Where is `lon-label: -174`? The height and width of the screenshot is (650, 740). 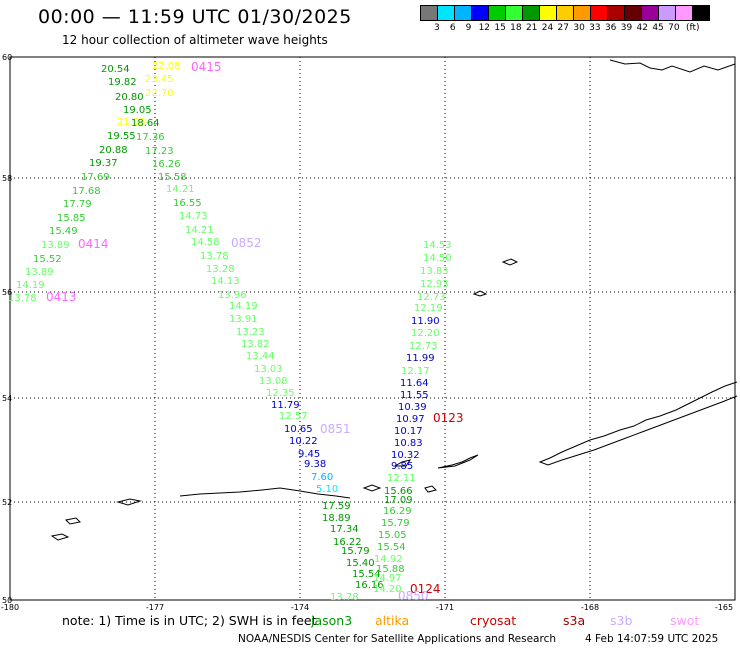 lon-label: -174 is located at coordinates (300, 607).